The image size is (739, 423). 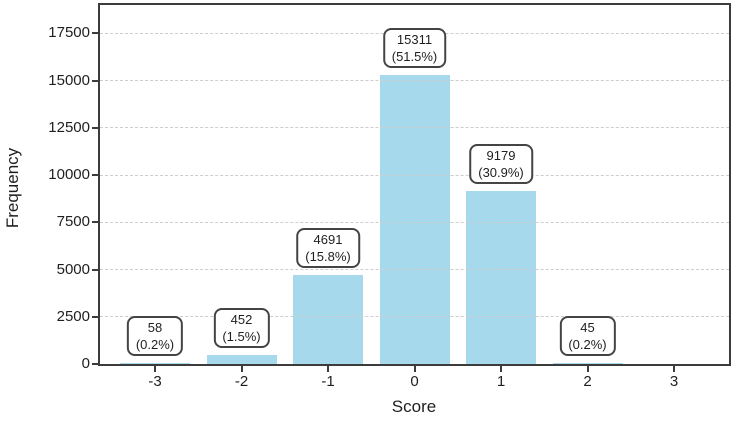 What do you see at coordinates (501, 381) in the screenshot?
I see `x-tick-label: 1` at bounding box center [501, 381].